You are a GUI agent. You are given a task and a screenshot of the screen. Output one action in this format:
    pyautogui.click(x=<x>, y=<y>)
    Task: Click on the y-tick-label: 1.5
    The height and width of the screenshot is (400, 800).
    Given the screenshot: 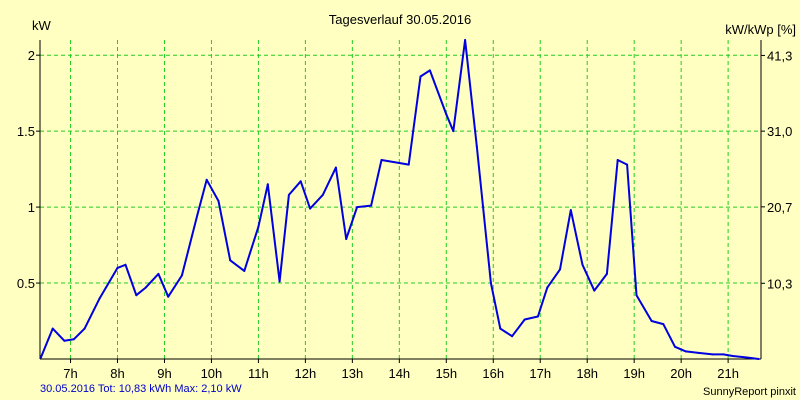 What is the action you would take?
    pyautogui.click(x=26, y=131)
    